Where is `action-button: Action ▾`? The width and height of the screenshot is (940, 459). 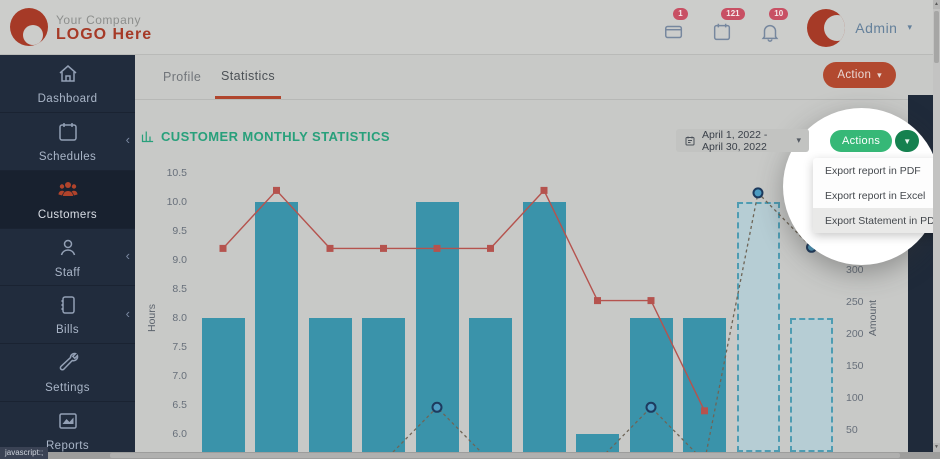
action-button: Action ▾ is located at coordinates (859, 75).